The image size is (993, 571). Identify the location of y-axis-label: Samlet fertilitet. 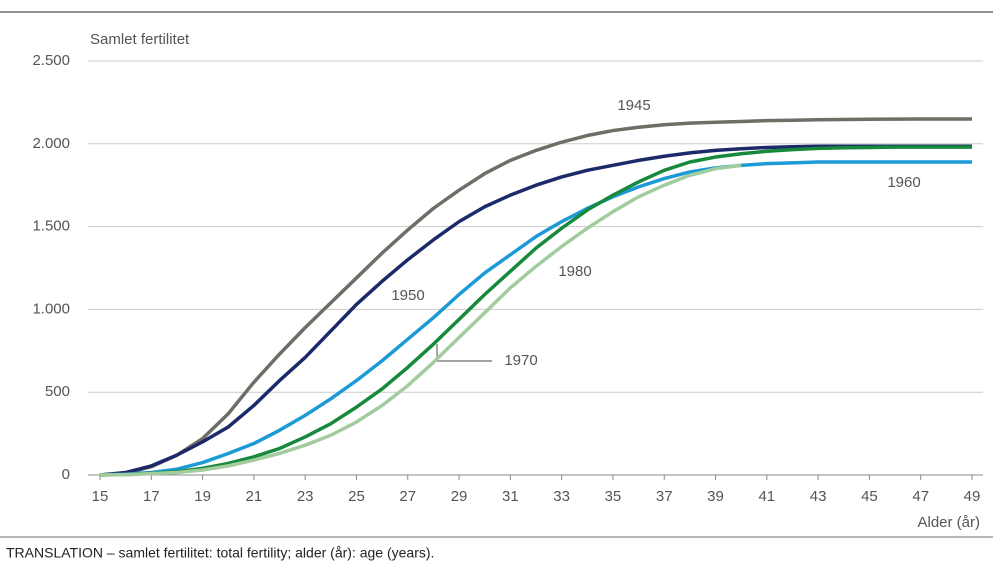
(140, 39).